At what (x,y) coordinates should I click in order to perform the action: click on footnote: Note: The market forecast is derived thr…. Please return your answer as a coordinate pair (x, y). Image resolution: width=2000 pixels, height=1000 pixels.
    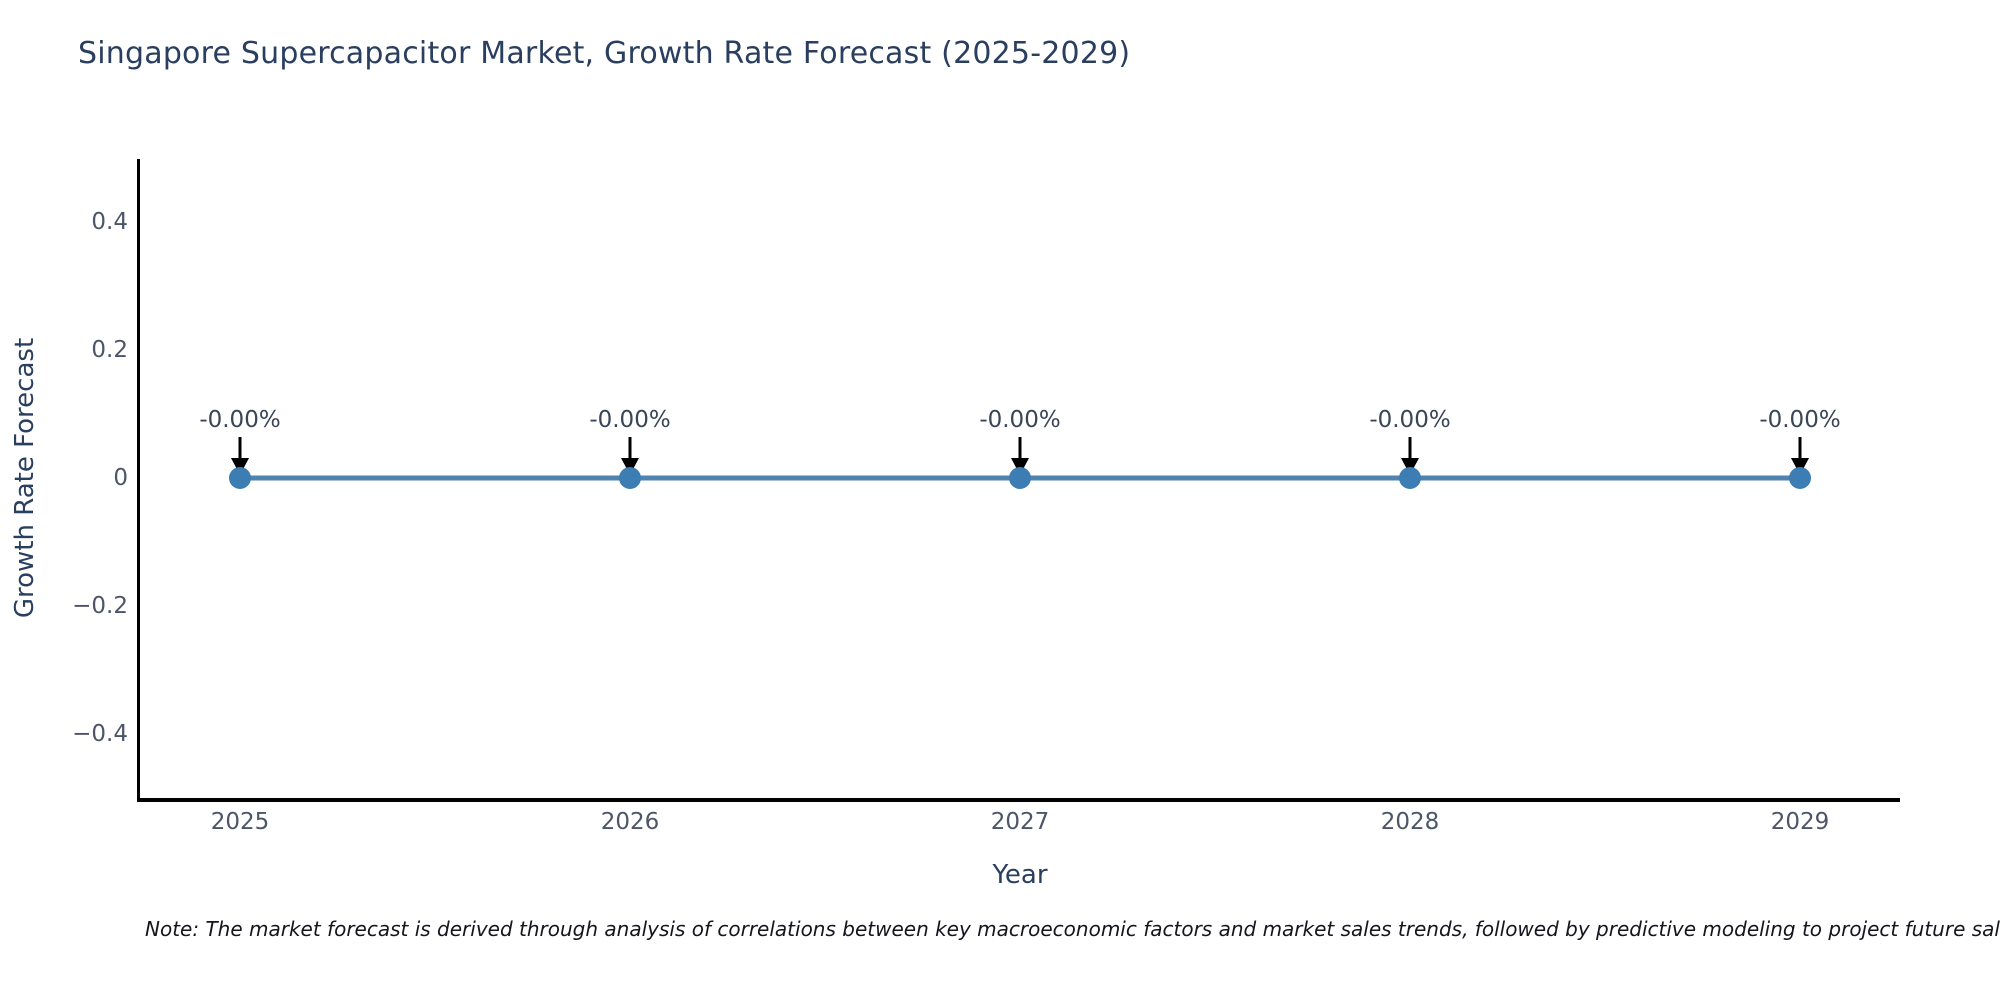
    Looking at the image, I should click on (1072, 929).